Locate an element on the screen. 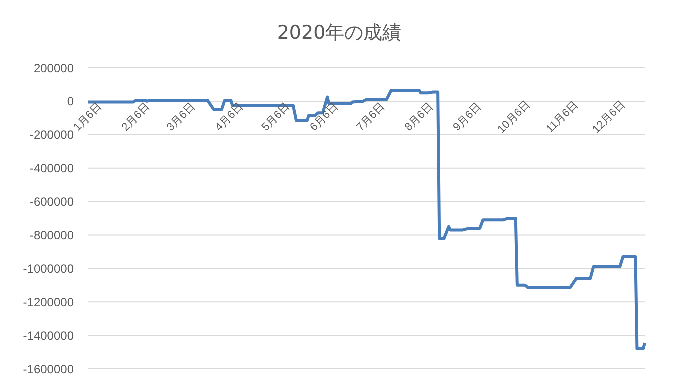 This screenshot has width=679, height=391. y-tick-label: -800000 is located at coordinates (52, 235).